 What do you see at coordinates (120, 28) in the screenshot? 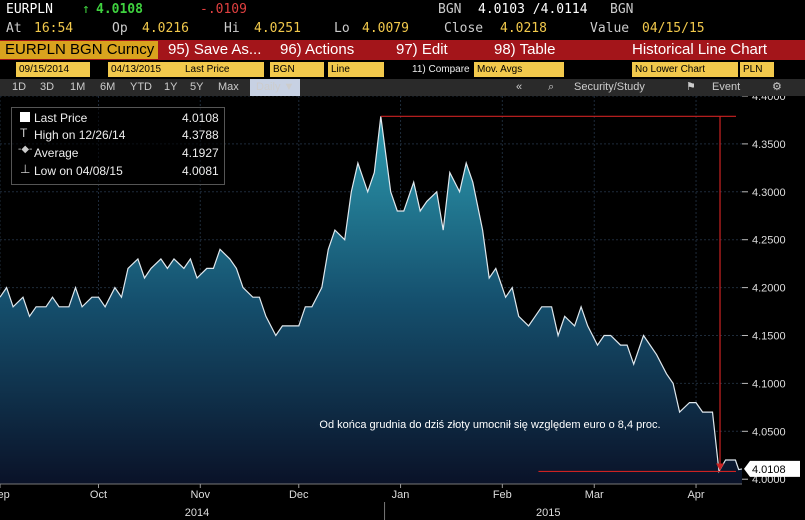
I see `open-label: Op` at bounding box center [120, 28].